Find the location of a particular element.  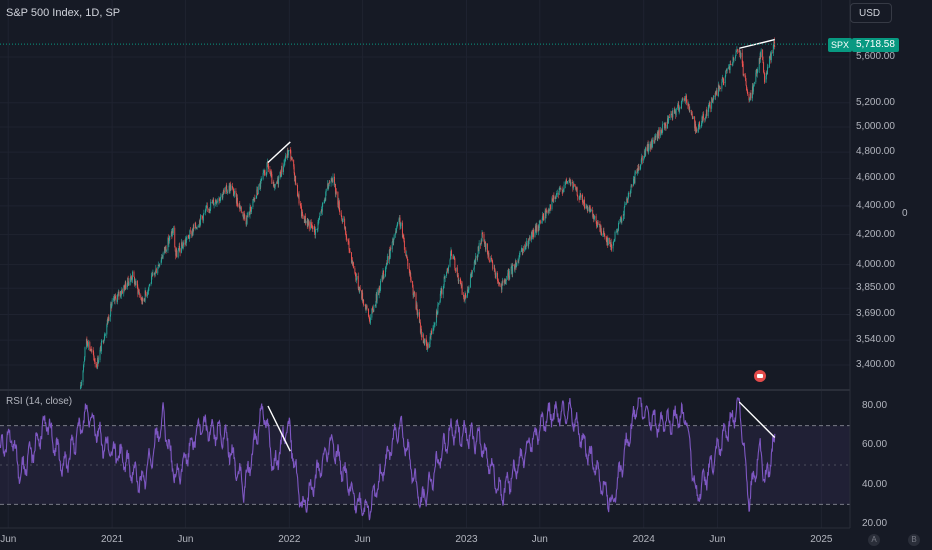

price-tick-label: 3,400.00 is located at coordinates (875, 364).